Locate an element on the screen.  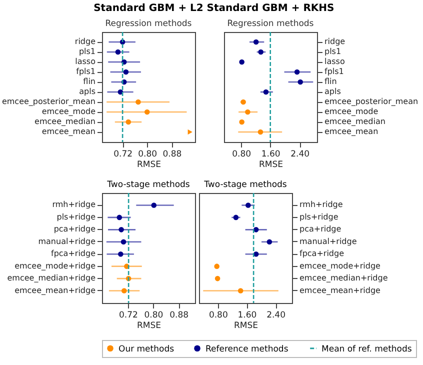
chart-title: Standard GBM + L2 is located at coordinates (149, 8).